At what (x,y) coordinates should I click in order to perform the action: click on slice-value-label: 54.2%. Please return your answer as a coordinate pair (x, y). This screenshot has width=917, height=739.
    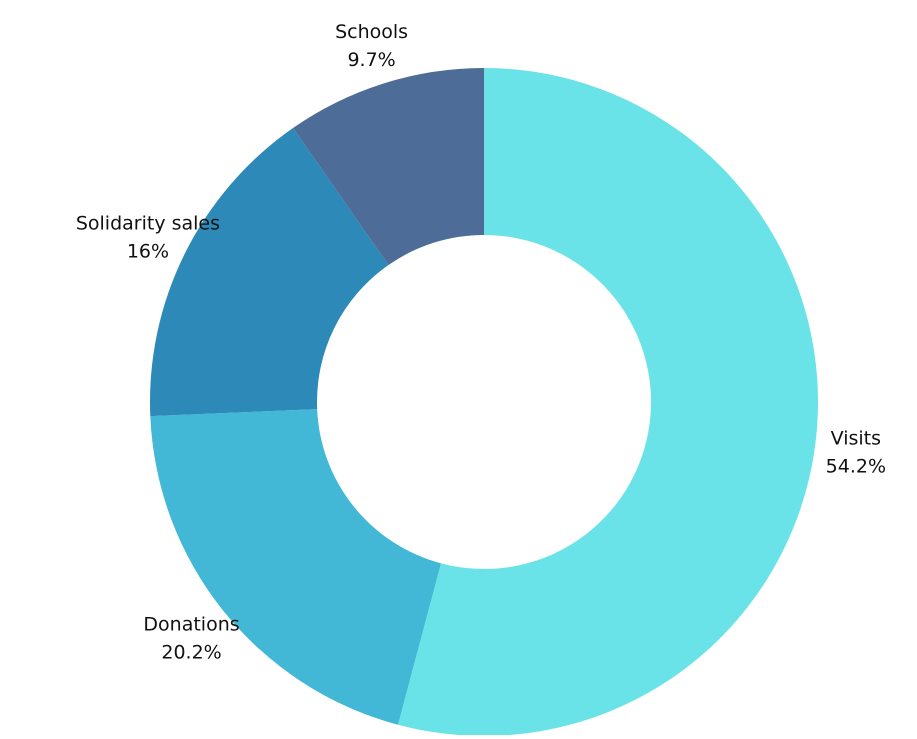
    Looking at the image, I should click on (856, 467).